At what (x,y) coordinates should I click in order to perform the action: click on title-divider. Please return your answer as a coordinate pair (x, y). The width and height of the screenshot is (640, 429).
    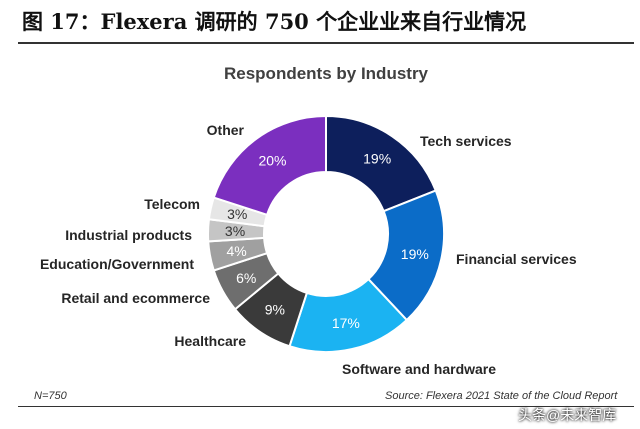
    Looking at the image, I should click on (326, 43).